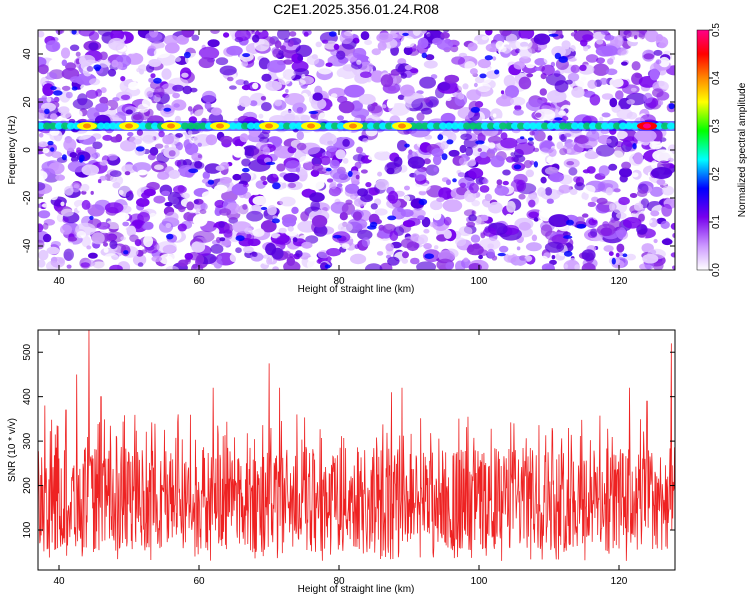 This screenshot has height=600, width=750. I want to click on colorbar-tick-label: 0.3, so click(716, 126).